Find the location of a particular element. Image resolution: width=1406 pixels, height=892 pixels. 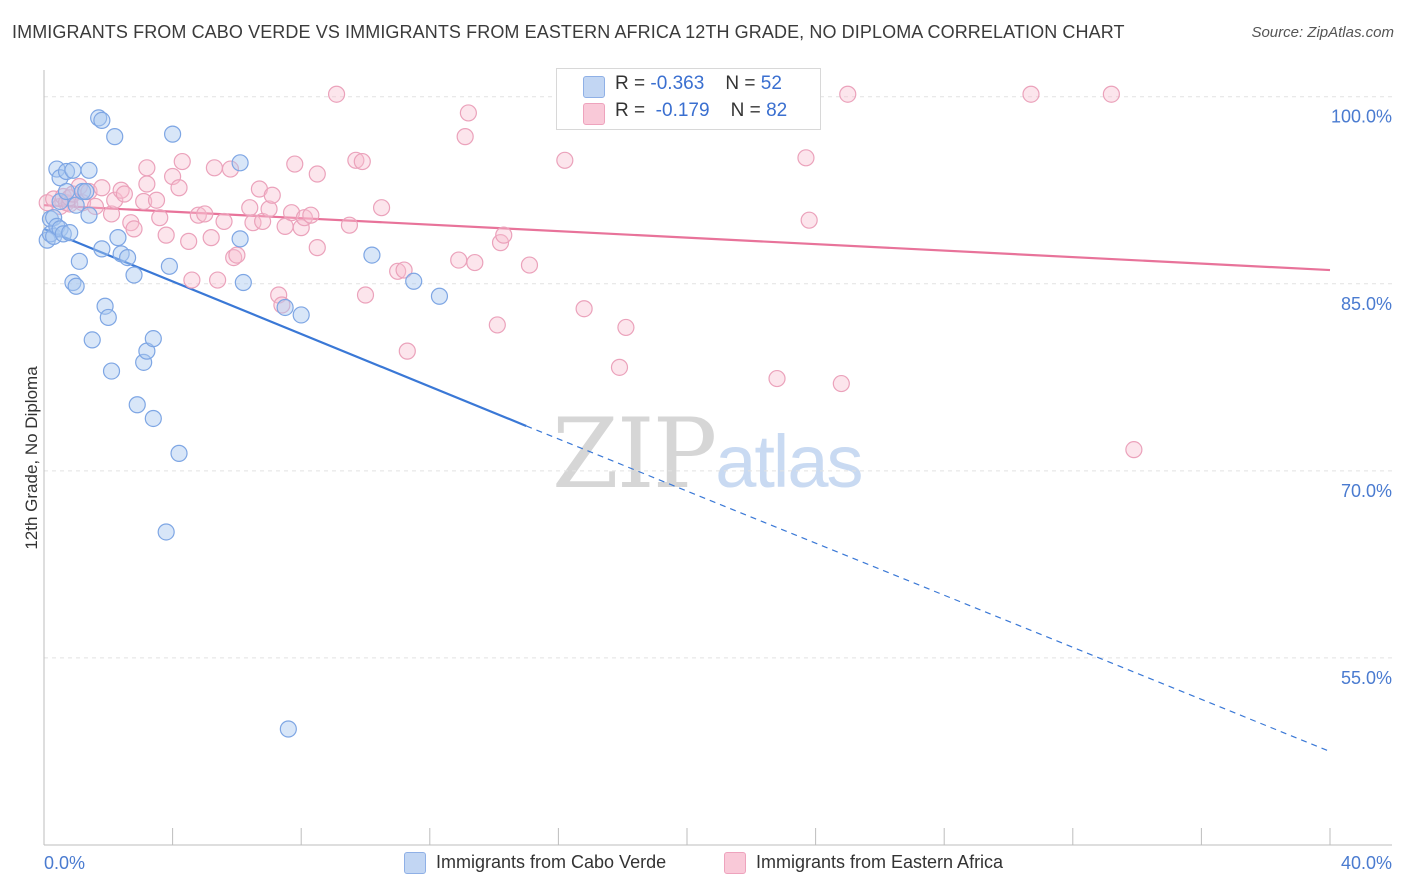

legend-r-value: -0.363 is located at coordinates (677, 83).